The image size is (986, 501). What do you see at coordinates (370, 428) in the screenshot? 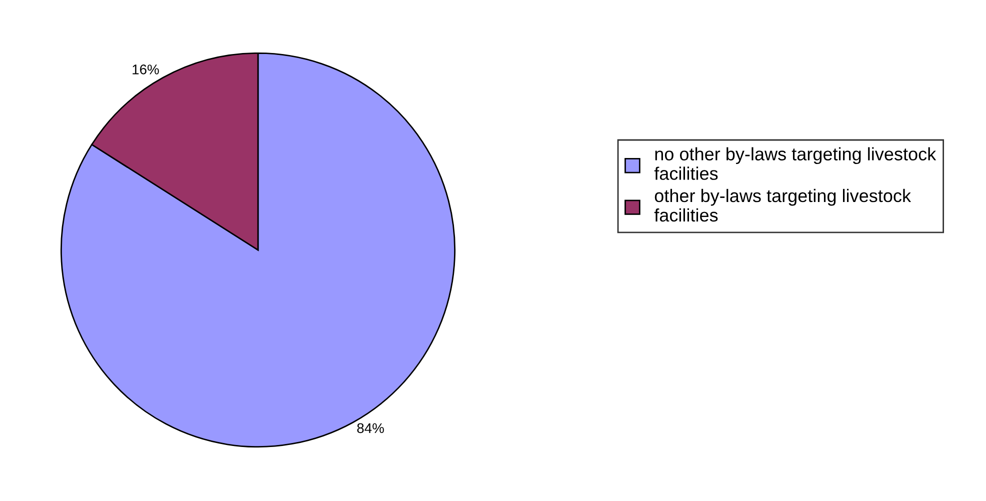
I see `data-label: 84%` at bounding box center [370, 428].